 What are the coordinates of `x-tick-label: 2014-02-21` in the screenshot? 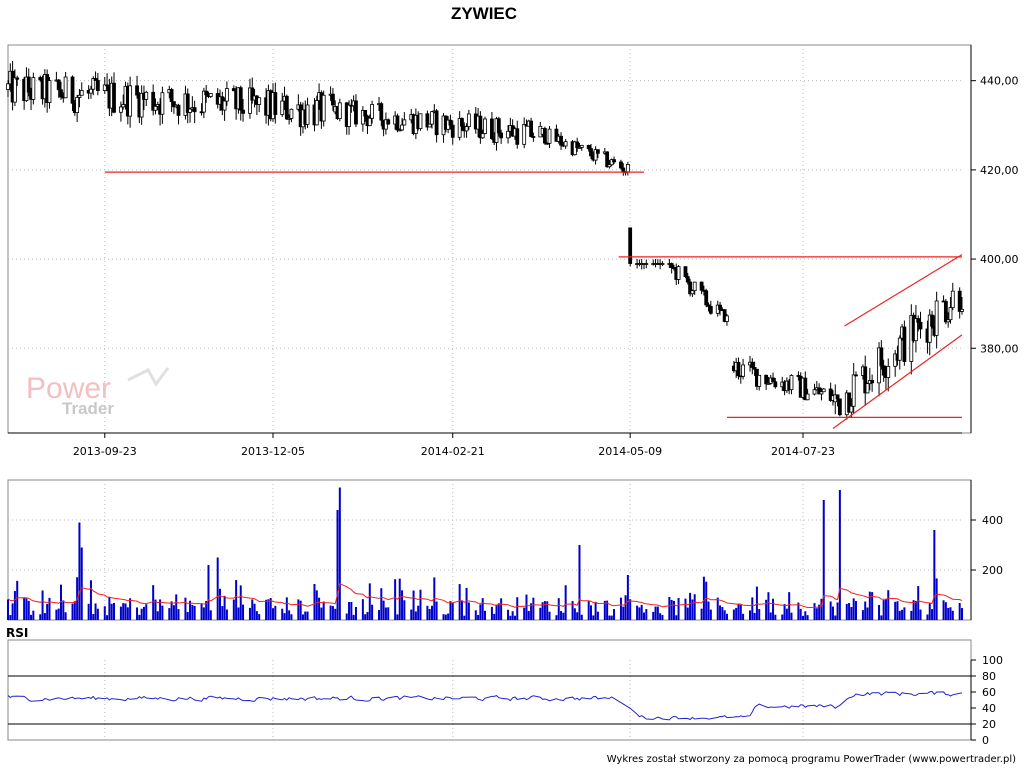 It's located at (453, 451).